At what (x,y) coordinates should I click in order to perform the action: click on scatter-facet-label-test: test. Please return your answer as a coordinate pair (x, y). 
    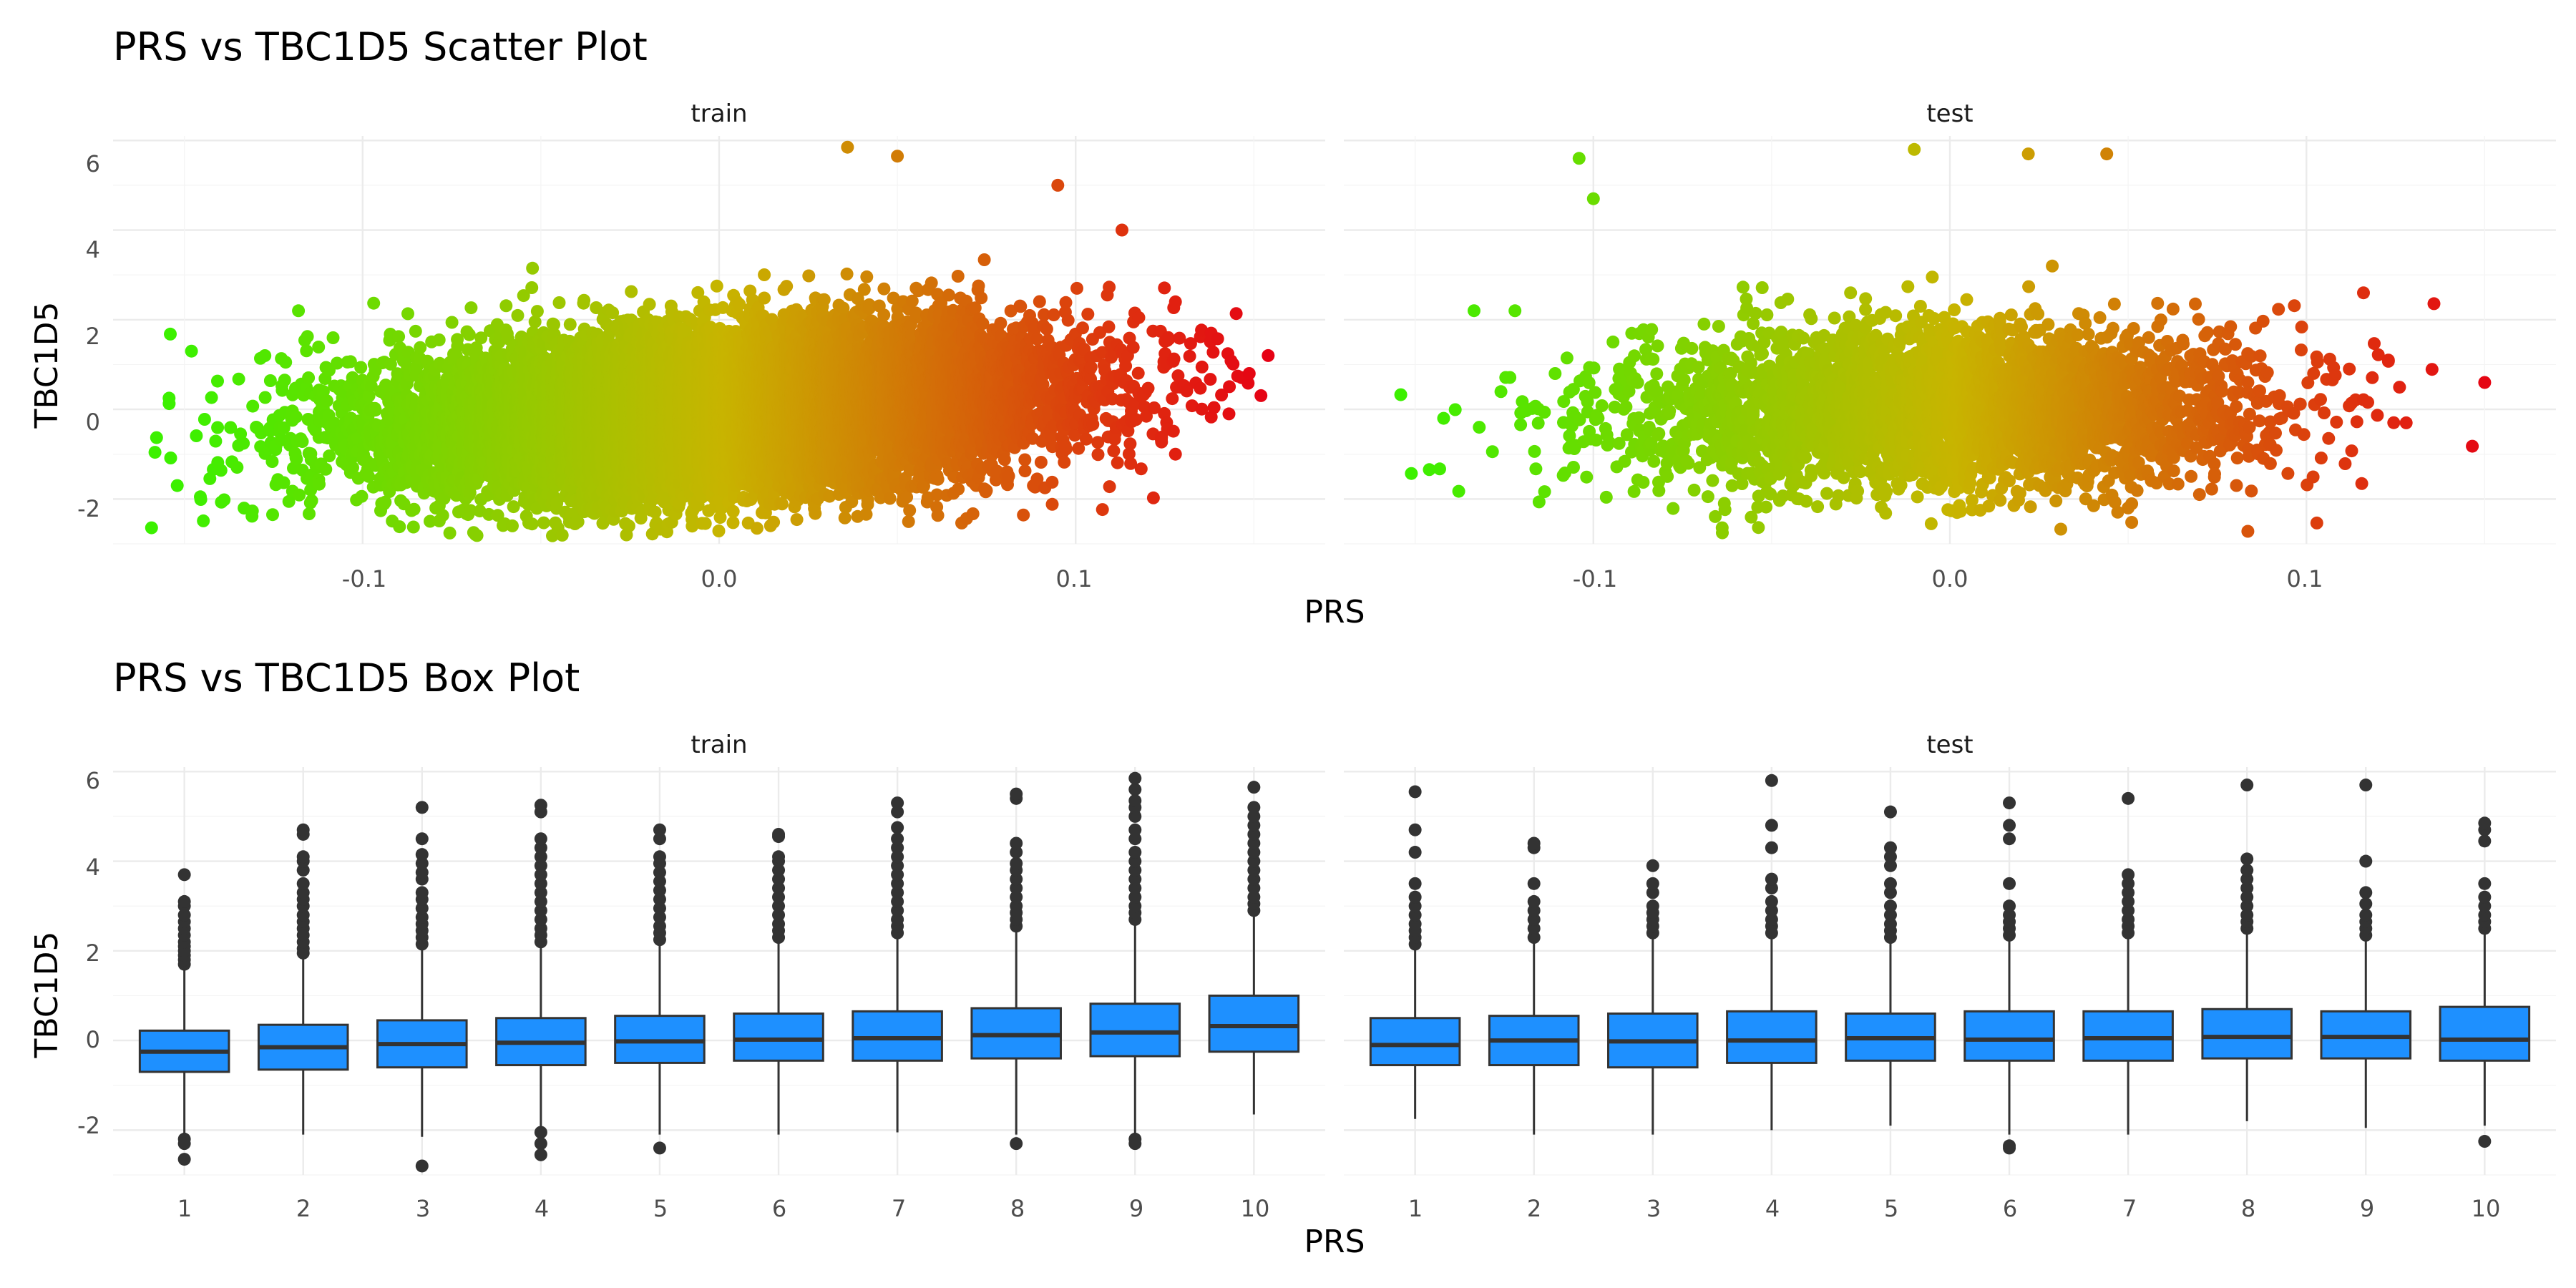
    Looking at the image, I should click on (1949, 113).